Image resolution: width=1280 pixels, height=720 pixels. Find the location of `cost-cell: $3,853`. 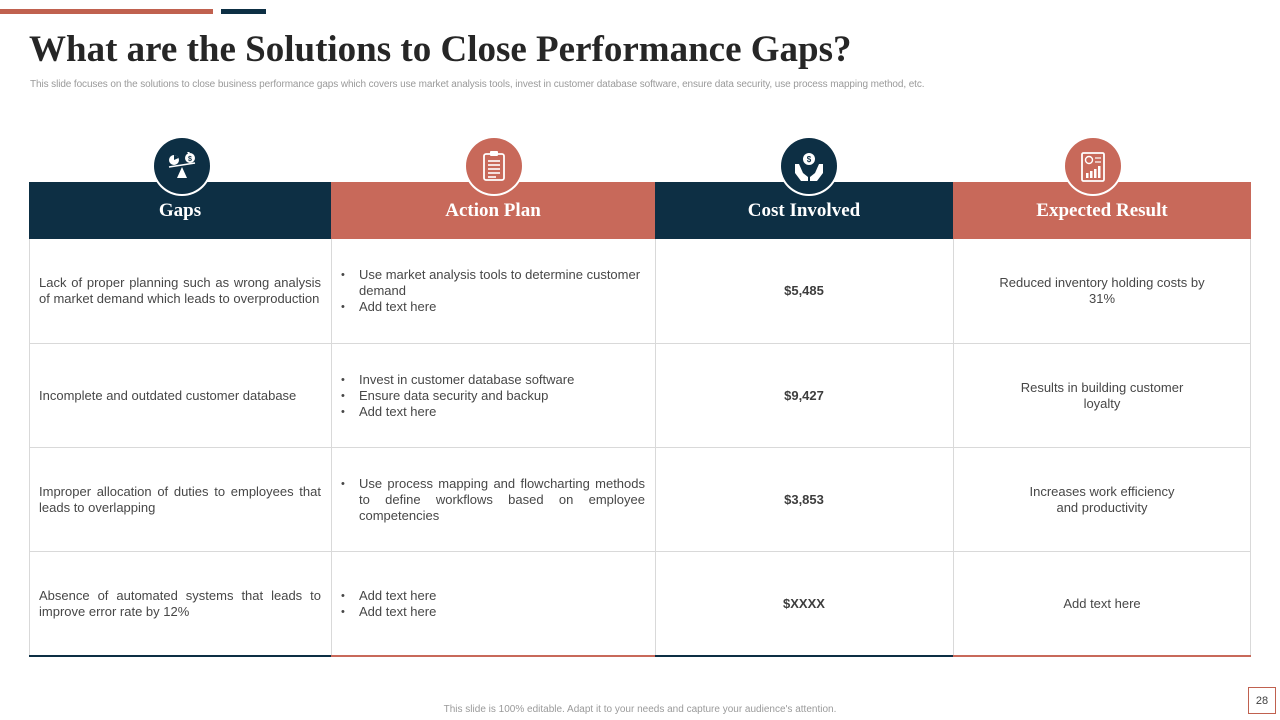

cost-cell: $3,853 is located at coordinates (804, 499).